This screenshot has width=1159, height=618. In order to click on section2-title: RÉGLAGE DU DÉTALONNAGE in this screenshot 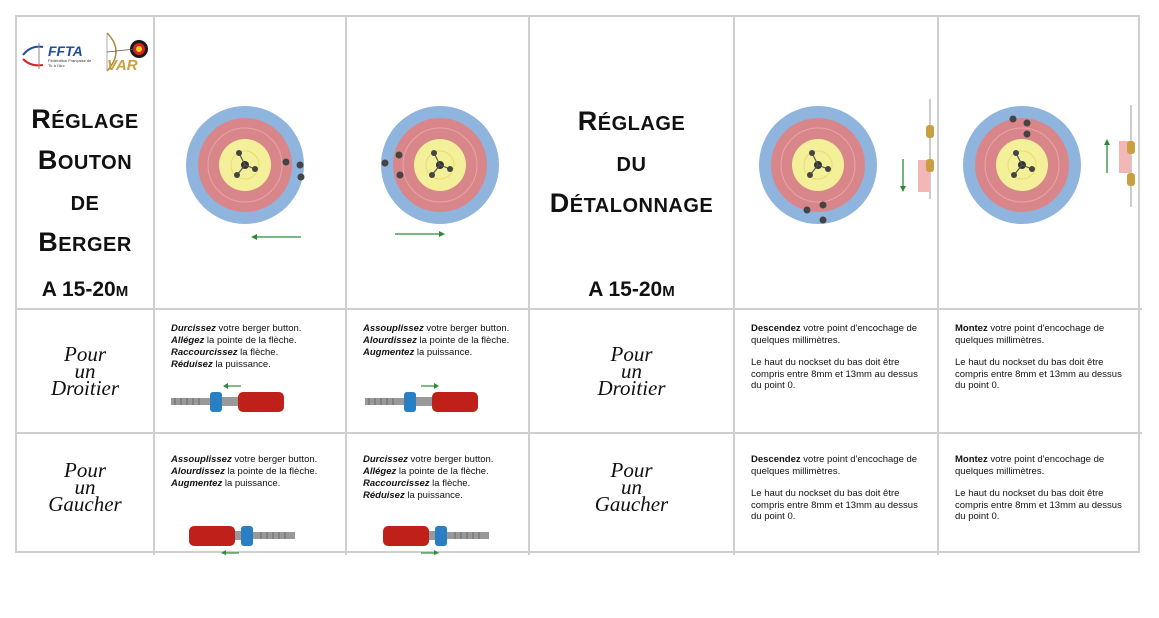, I will do `click(631, 164)`.